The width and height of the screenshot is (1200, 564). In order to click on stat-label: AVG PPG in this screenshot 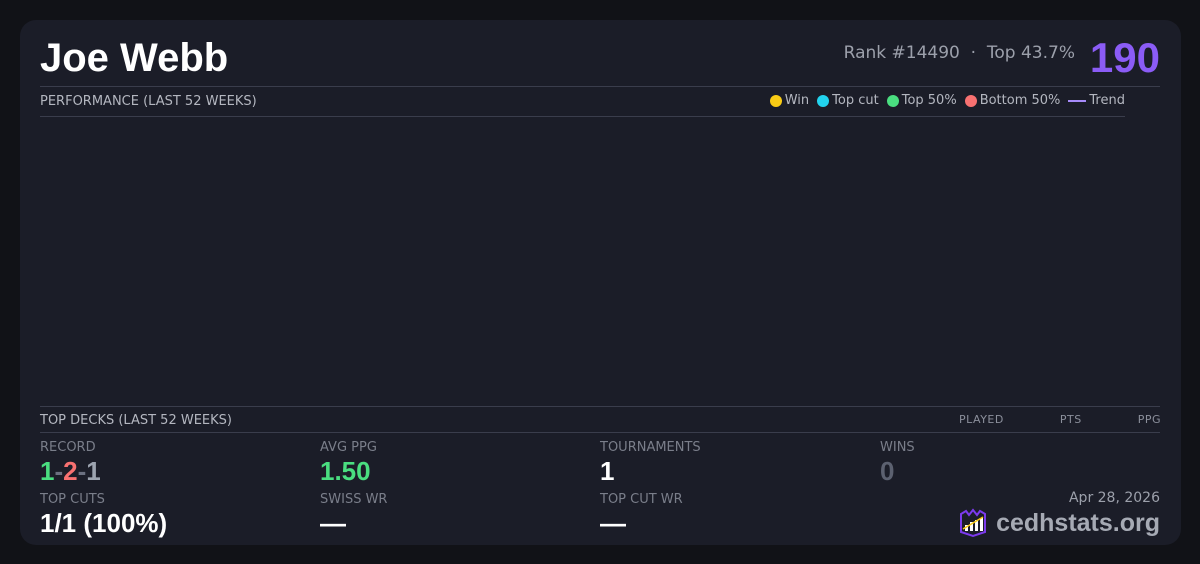, I will do `click(348, 447)`.